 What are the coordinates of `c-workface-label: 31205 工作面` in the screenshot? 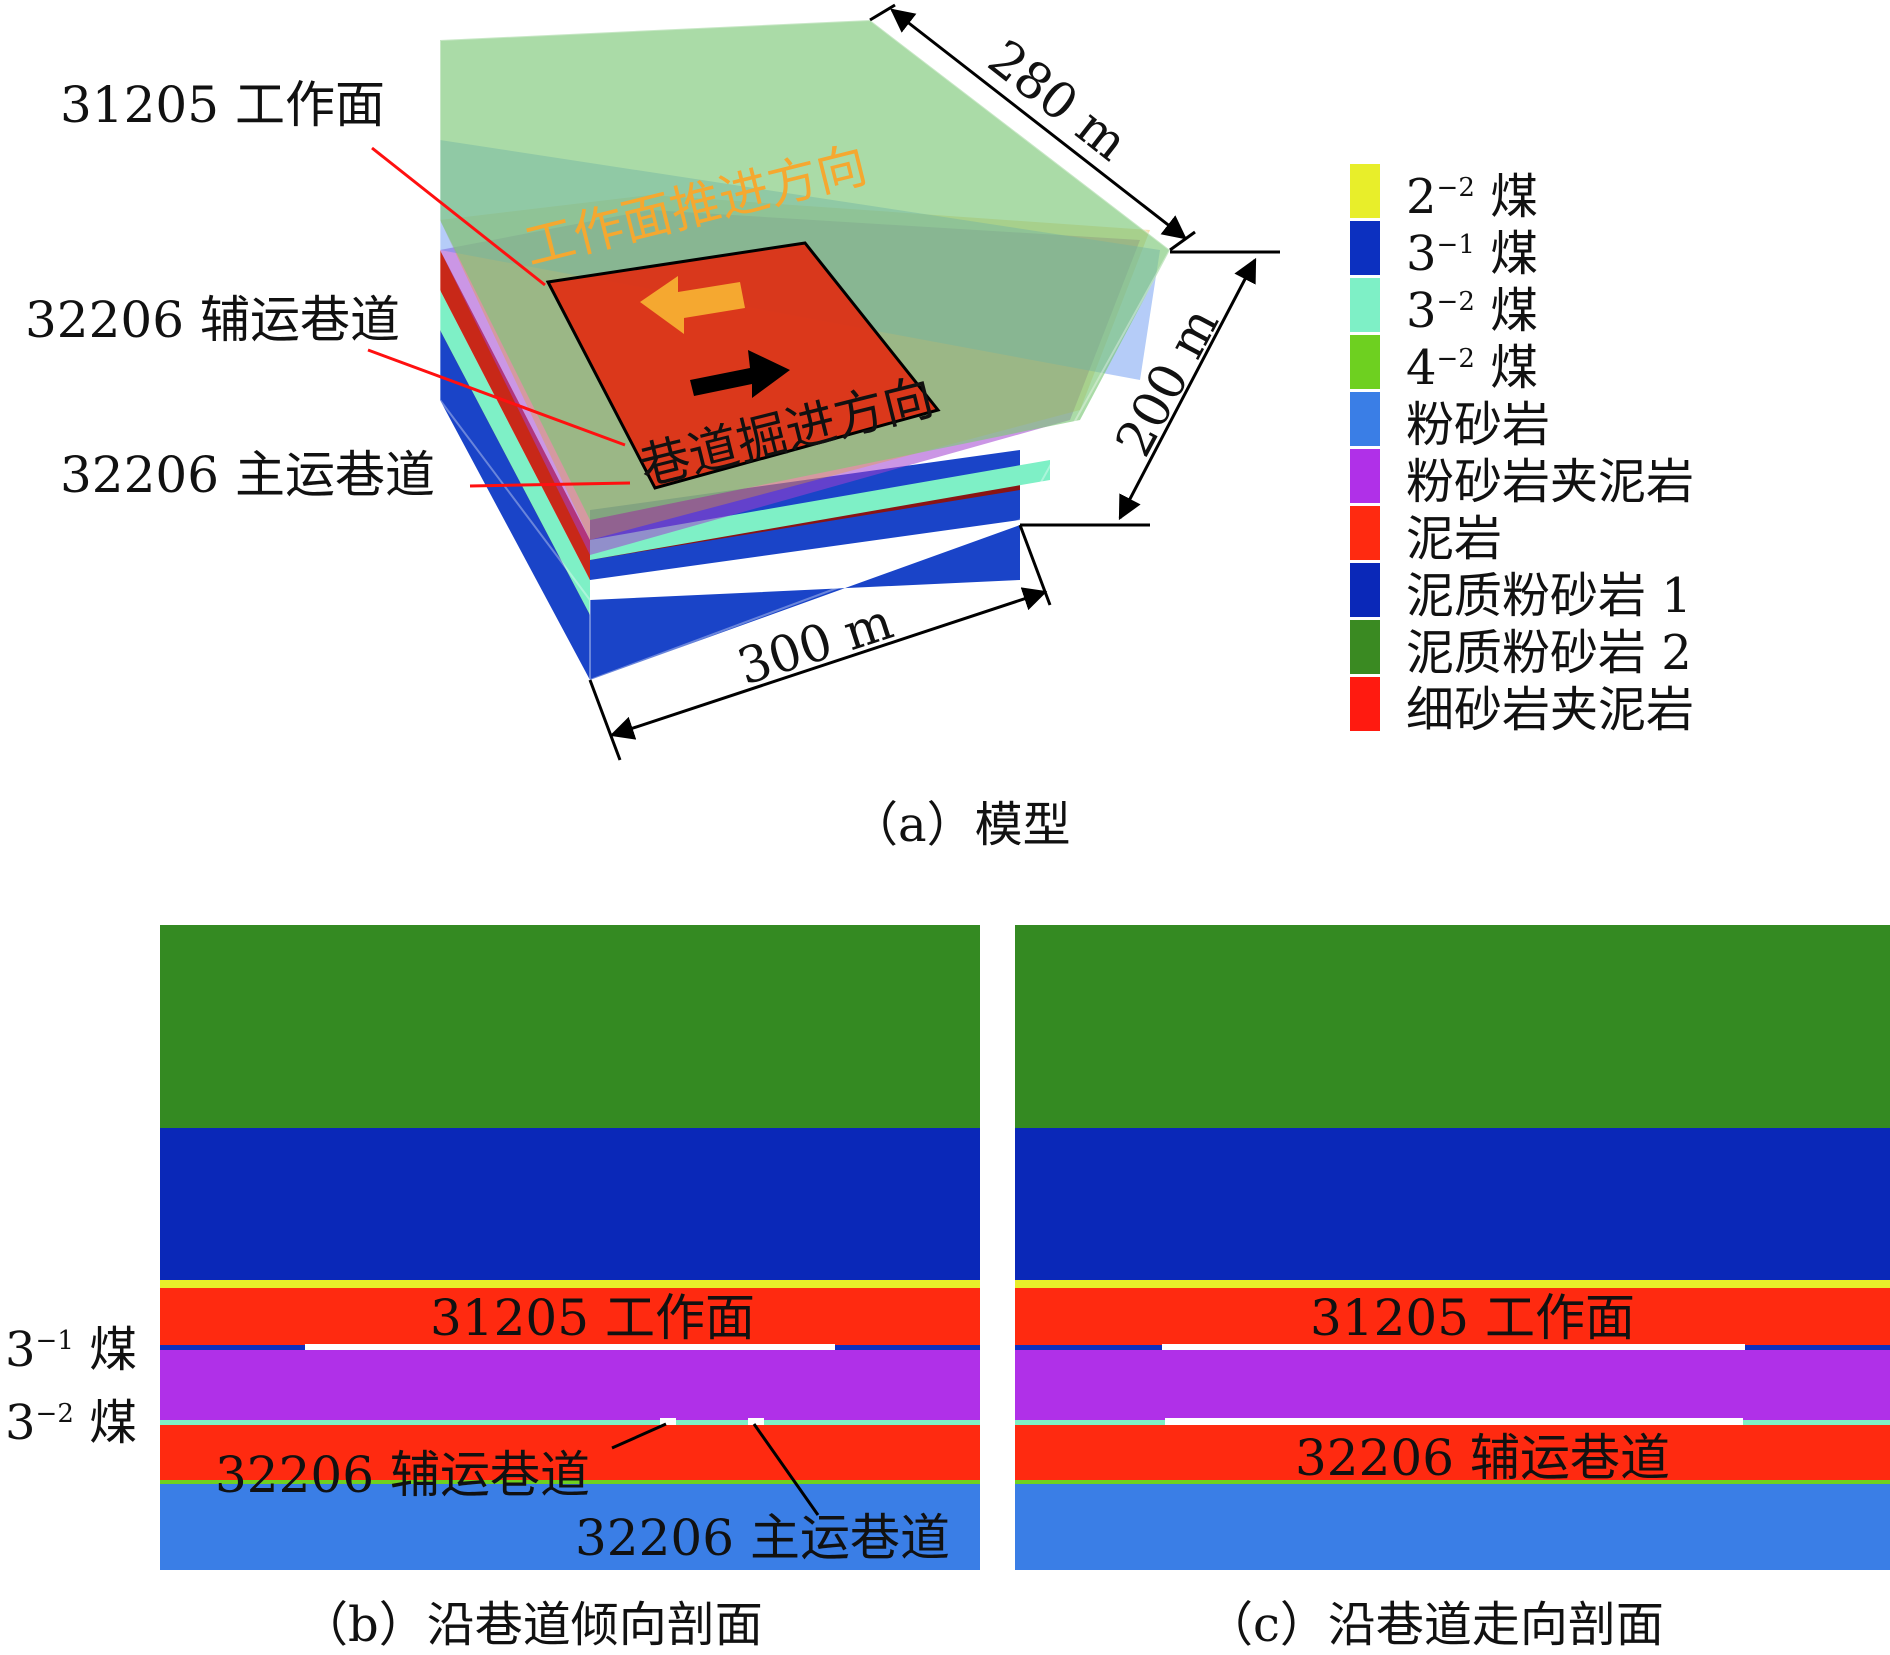 It's located at (1472, 1318).